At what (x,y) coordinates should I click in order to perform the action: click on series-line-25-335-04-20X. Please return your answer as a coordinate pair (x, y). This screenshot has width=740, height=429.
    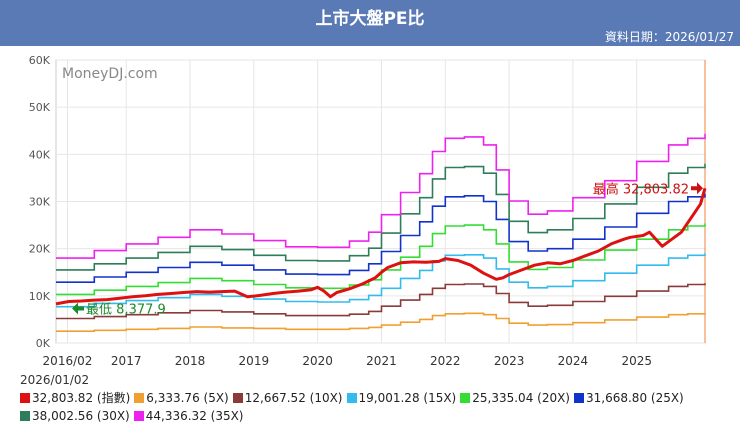
    Looking at the image, I should click on (381, 259).